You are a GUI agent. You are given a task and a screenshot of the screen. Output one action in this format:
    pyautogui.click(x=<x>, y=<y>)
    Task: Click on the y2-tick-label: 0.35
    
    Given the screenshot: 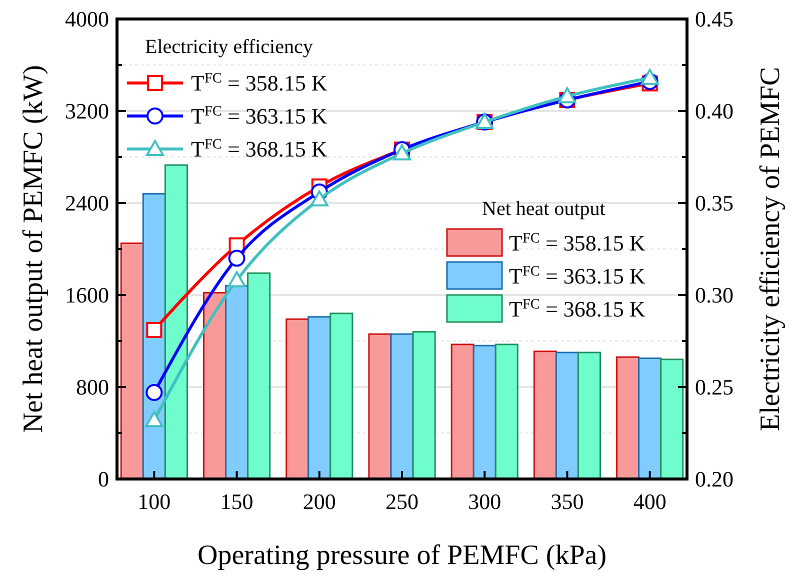 What is the action you would take?
    pyautogui.click(x=714, y=203)
    